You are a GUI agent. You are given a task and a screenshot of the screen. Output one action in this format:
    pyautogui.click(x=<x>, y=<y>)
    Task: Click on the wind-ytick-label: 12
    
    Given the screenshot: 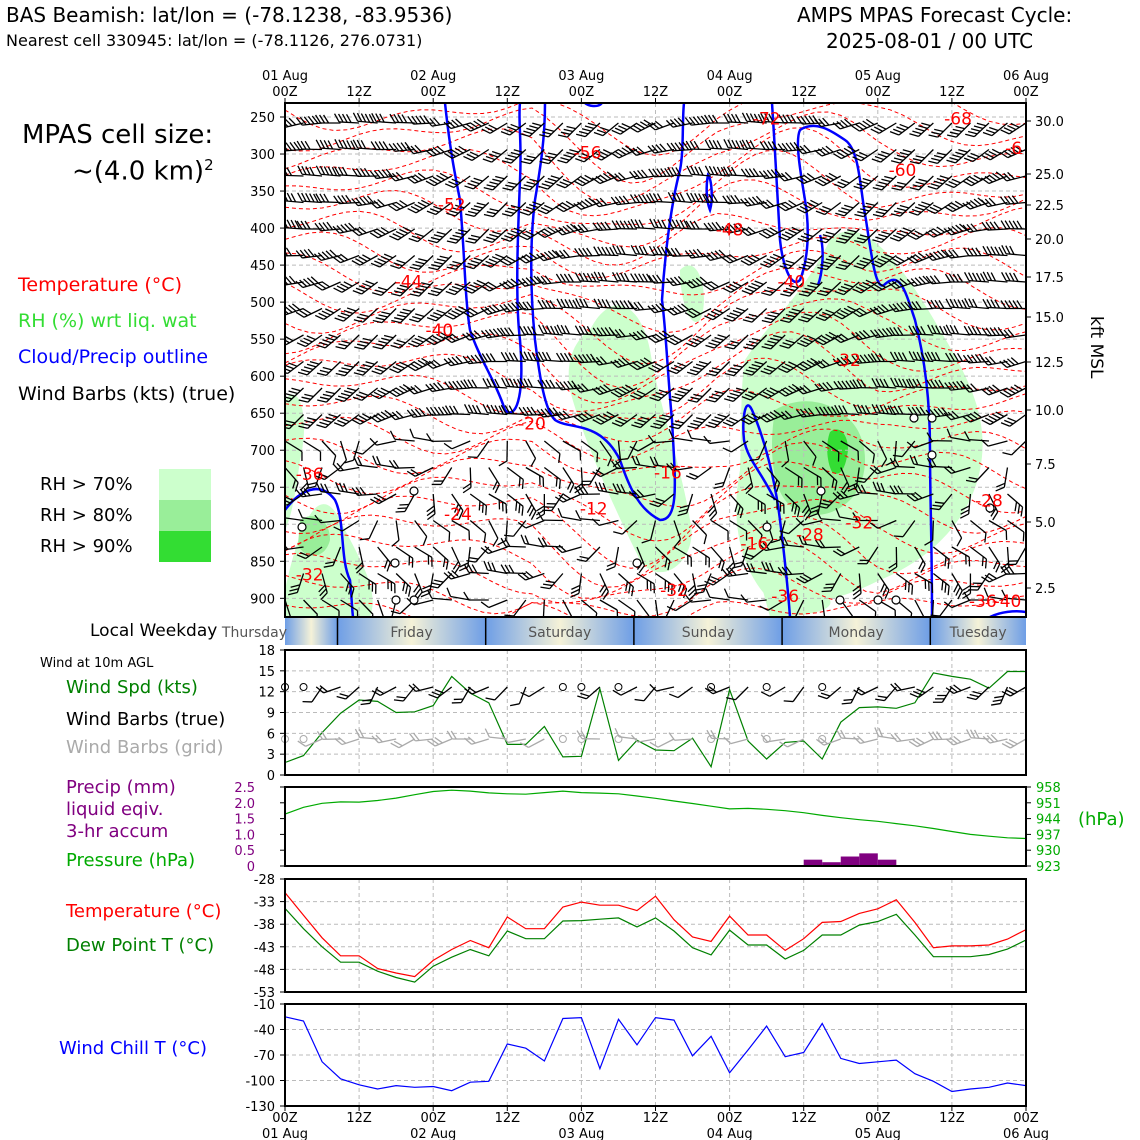 What is the action you would take?
    pyautogui.click(x=266, y=693)
    